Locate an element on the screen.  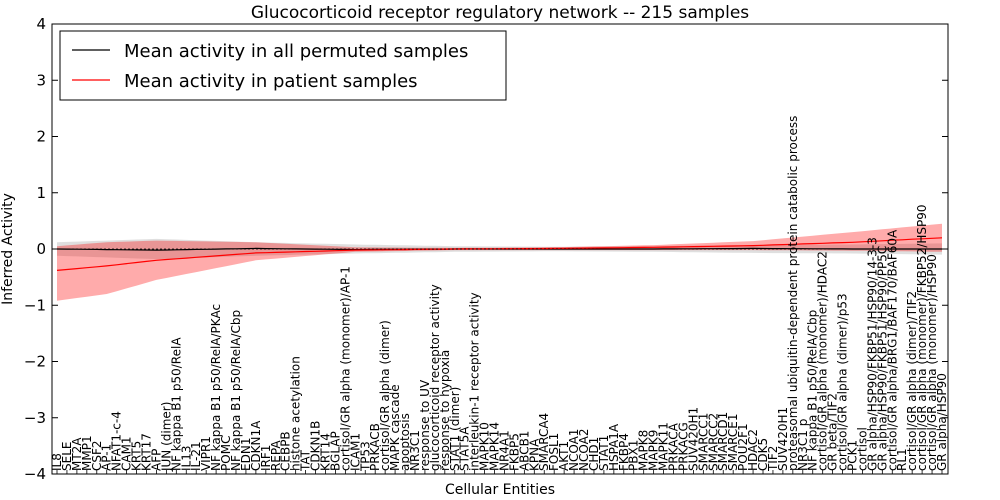
category-label: MAPK11 is located at coordinates (664, 446).